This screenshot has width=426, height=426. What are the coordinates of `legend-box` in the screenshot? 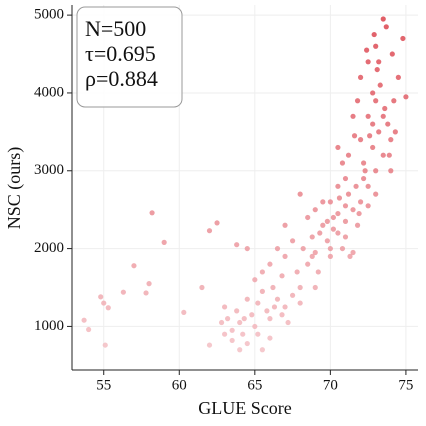 It's located at (129, 57).